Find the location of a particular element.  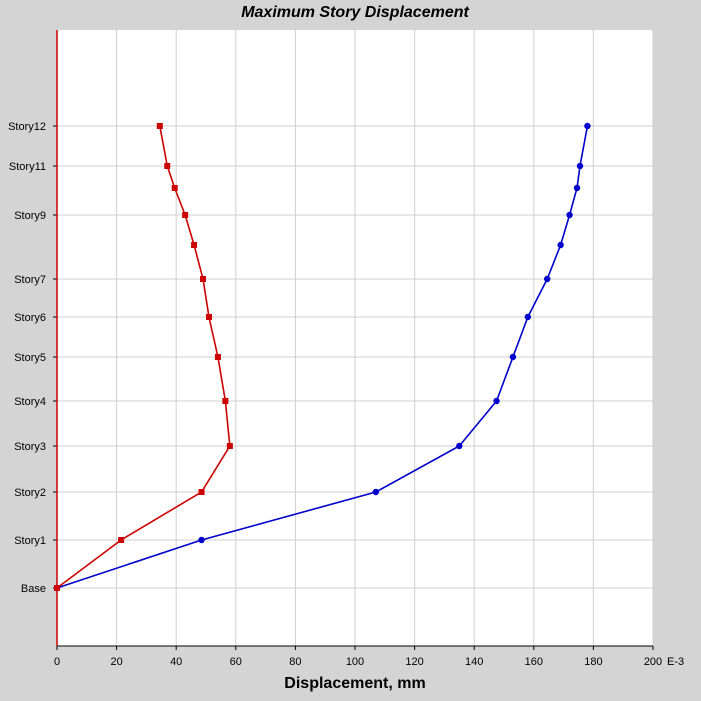

y-tick-label: Base is located at coordinates (33, 589).